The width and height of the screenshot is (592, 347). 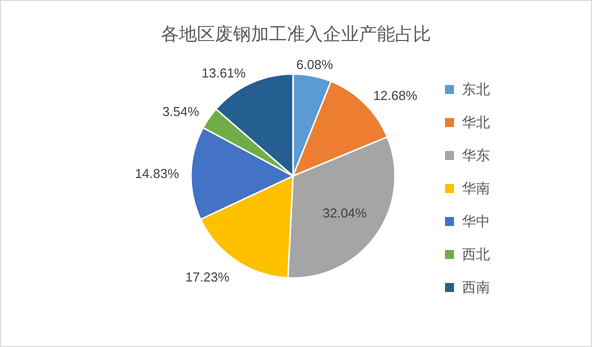 I want to click on legend-label: 西北, so click(x=476, y=254).